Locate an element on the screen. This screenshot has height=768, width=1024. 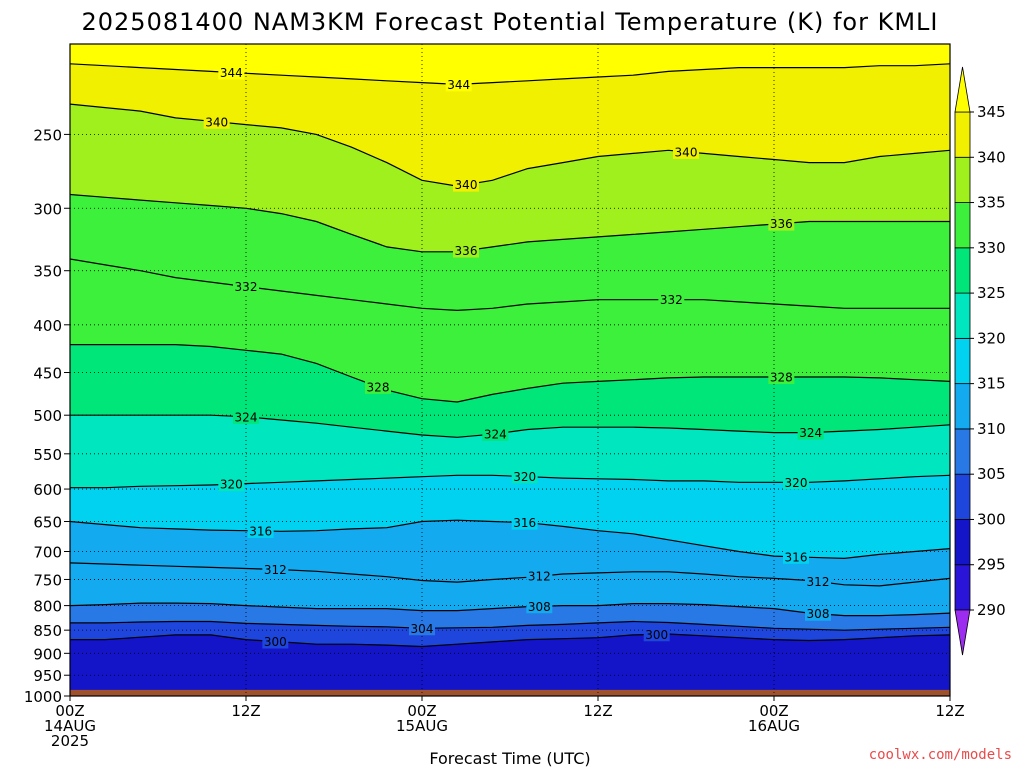
y-tick-label-450: 450 is located at coordinates (47, 374).